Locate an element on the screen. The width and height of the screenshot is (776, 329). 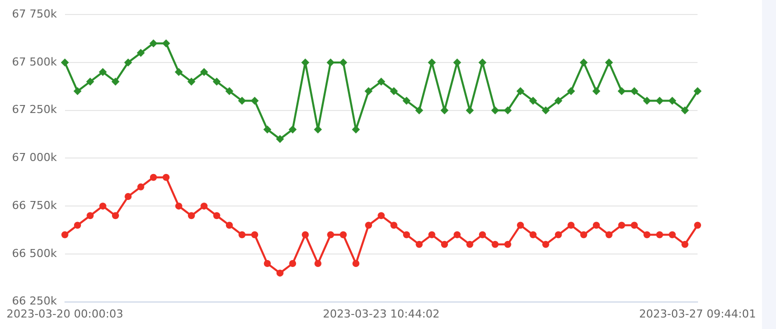
y-tick-label: 66 500k is located at coordinates (35, 253).